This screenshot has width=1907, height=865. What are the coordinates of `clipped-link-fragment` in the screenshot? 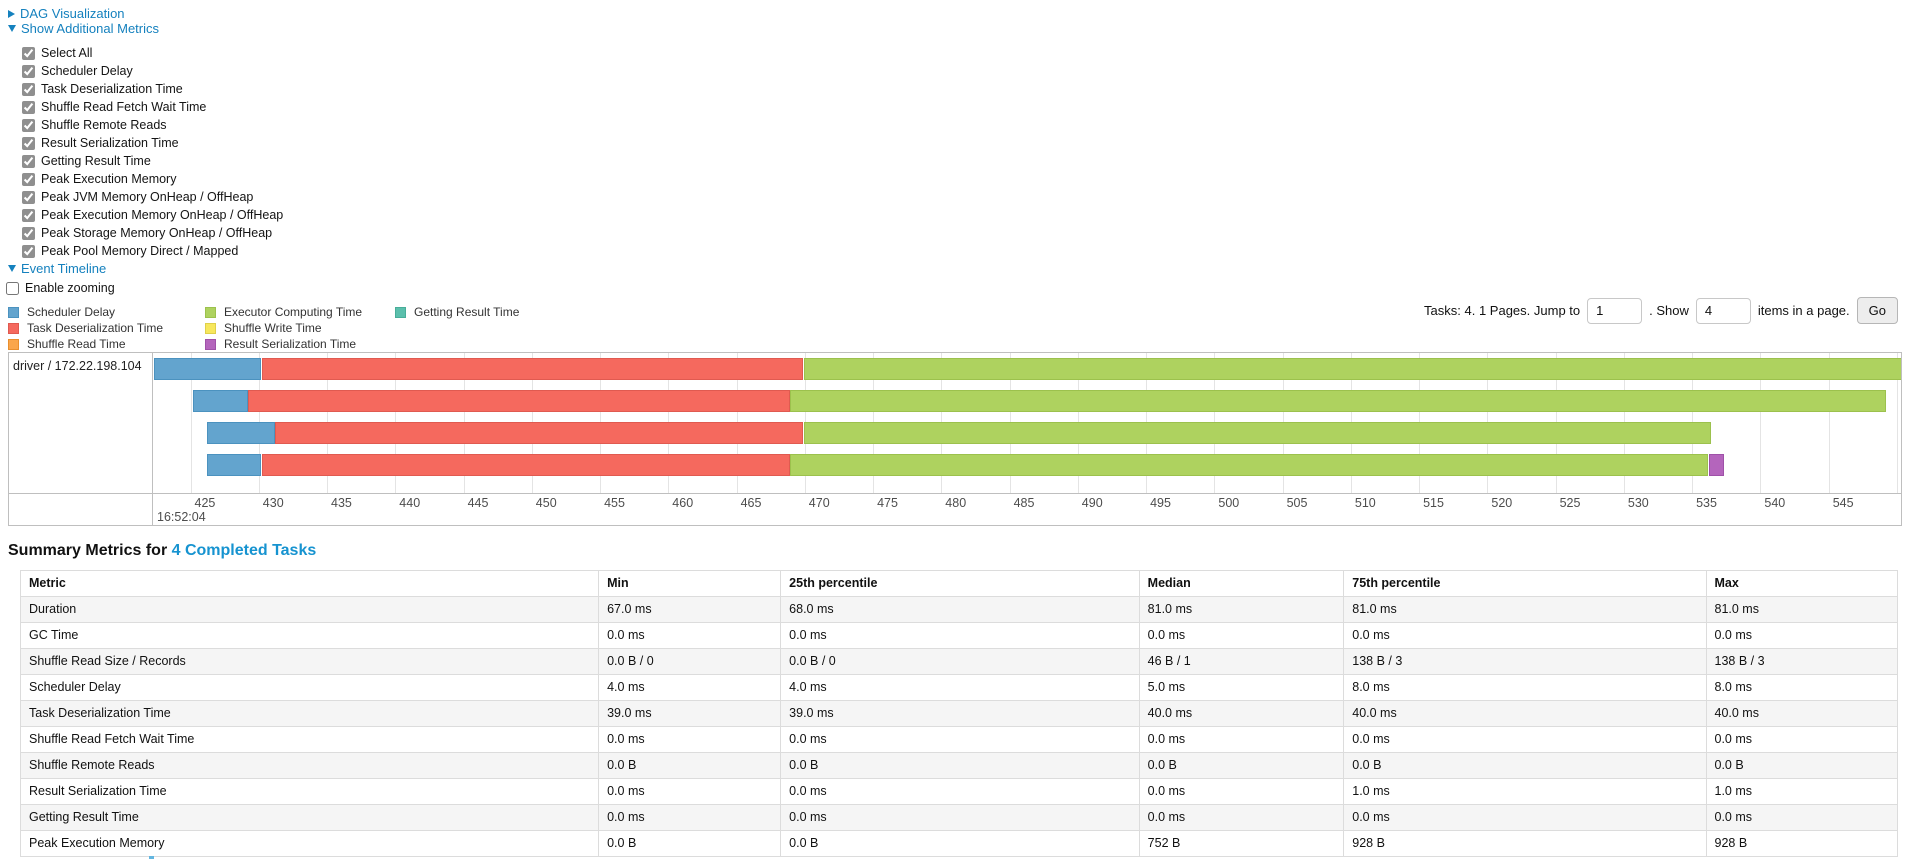 It's located at (151, 857).